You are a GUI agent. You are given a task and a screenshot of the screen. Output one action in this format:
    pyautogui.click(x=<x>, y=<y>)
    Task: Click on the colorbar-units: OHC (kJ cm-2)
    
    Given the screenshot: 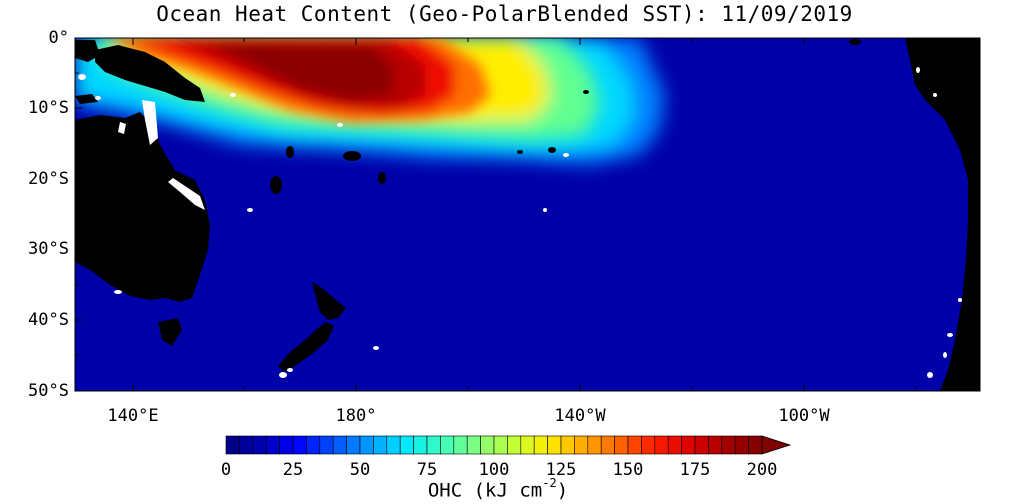 What is the action you would take?
    pyautogui.click(x=498, y=489)
    